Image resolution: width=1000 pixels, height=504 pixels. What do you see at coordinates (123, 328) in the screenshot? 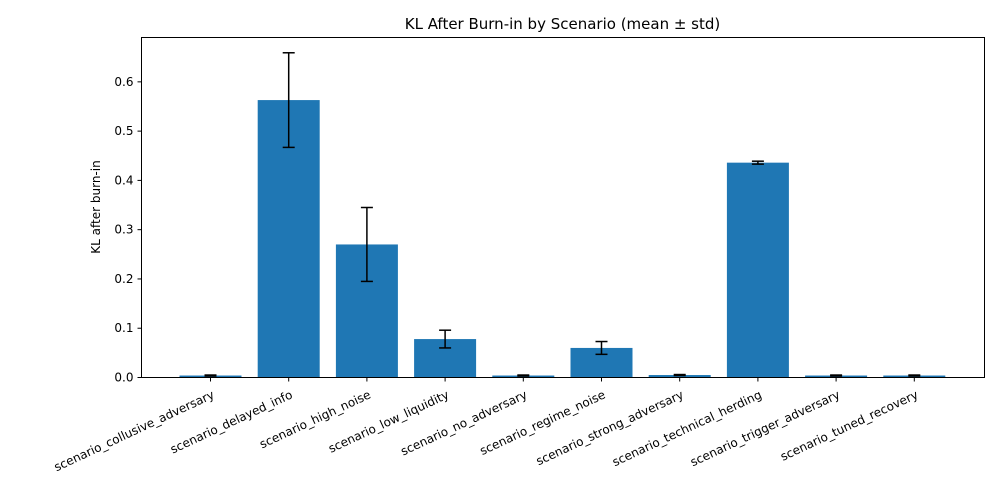
I see `y-tick-label: 0.1` at bounding box center [123, 328].